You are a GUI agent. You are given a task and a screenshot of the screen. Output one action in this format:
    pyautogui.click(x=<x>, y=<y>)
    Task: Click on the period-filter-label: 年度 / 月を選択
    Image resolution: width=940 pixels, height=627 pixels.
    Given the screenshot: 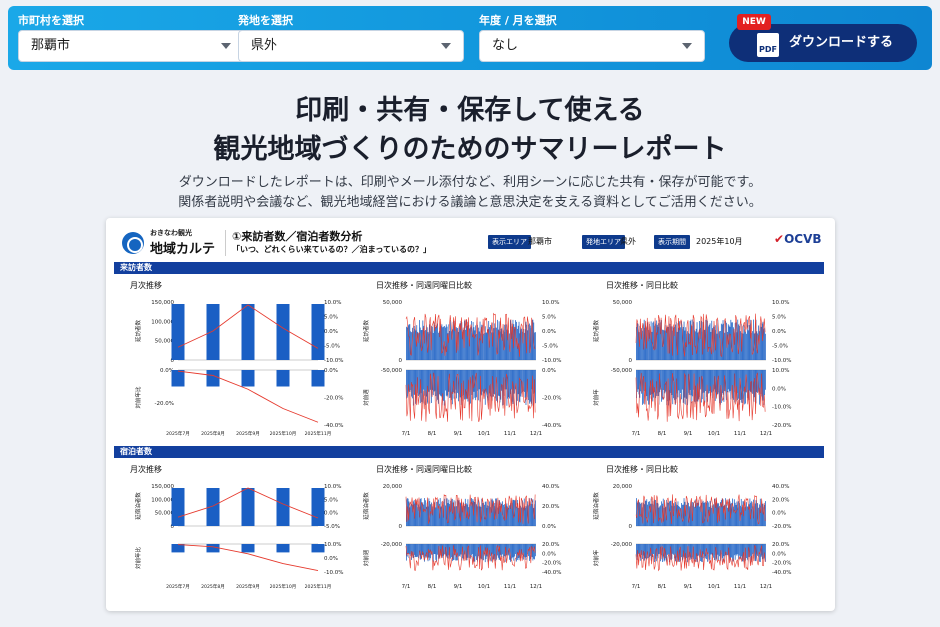 What is the action you would take?
    pyautogui.click(x=518, y=20)
    